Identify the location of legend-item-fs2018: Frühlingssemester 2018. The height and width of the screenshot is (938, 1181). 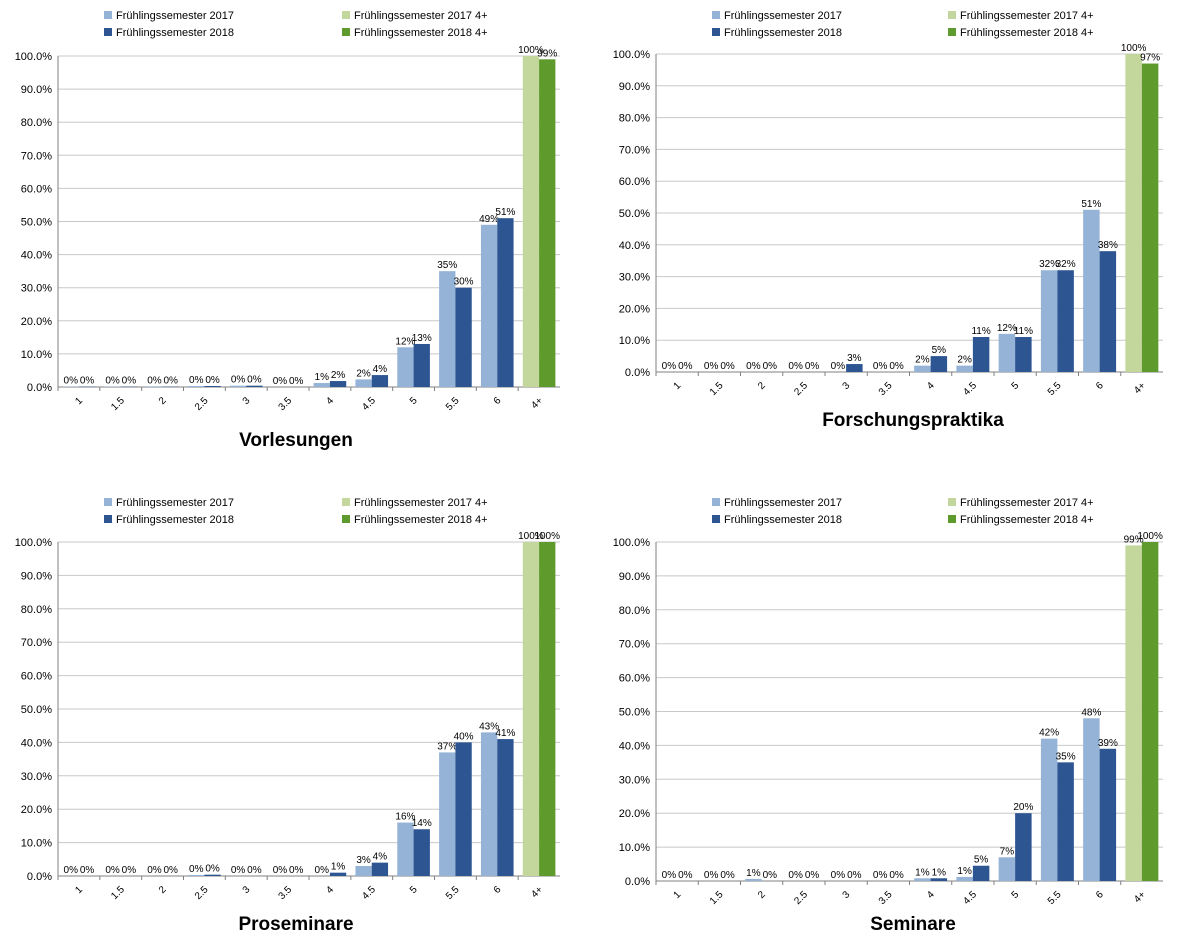
(777, 33).